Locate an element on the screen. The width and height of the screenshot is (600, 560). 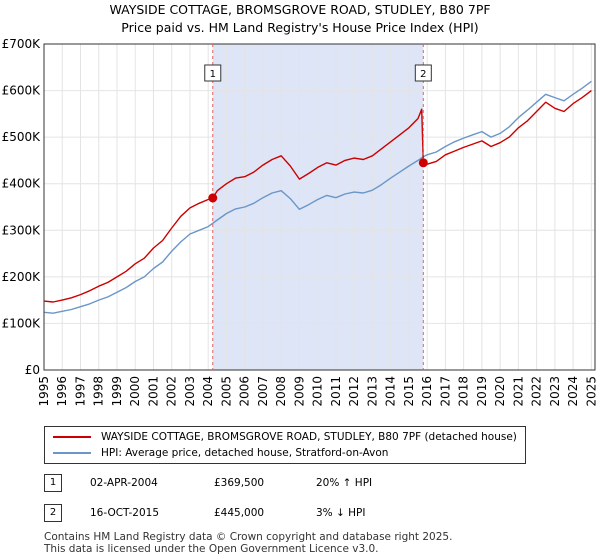
y-tick-label: £400K is located at coordinates (22, 184).